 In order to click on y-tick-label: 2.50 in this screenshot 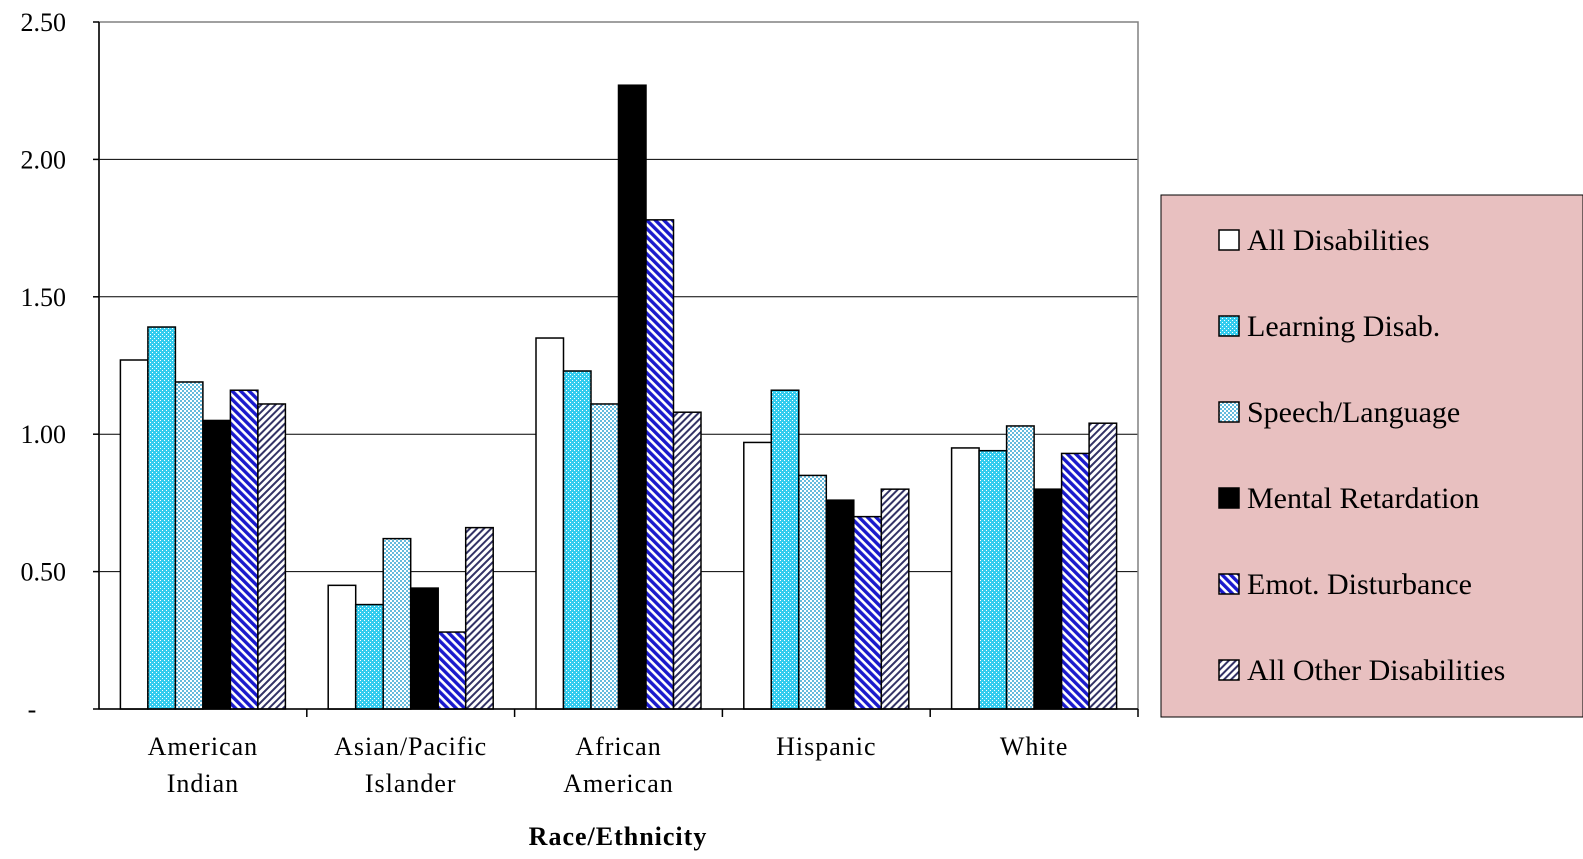, I will do `click(44, 22)`.